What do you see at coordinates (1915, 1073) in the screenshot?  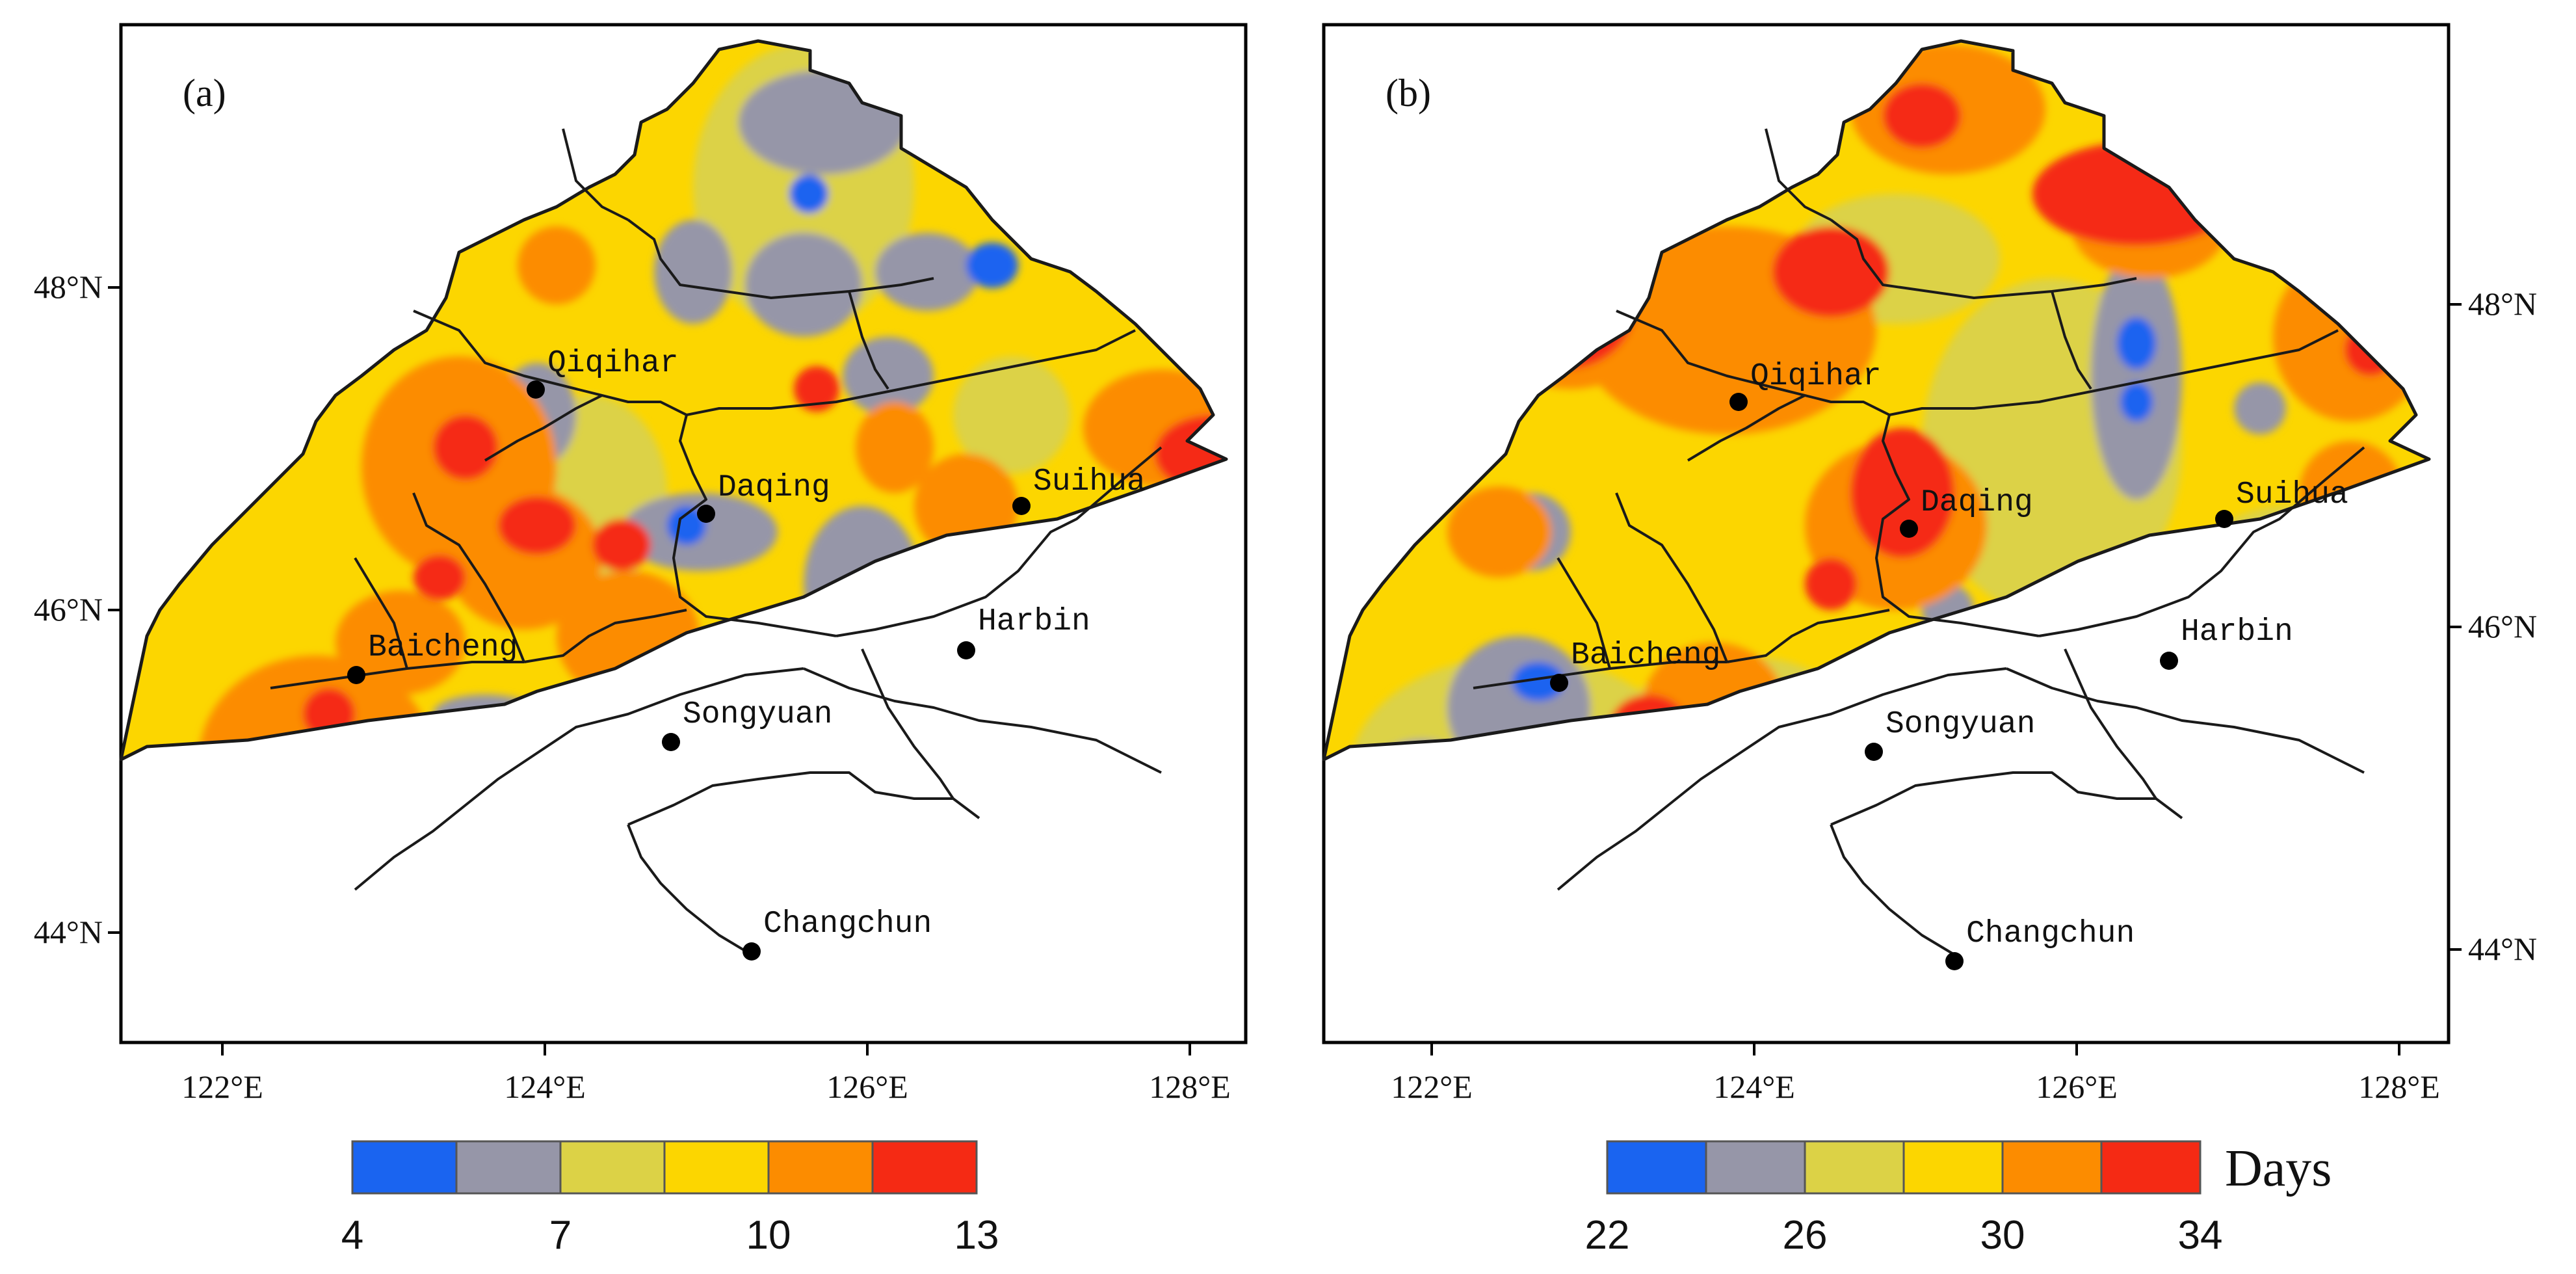 I see `panel-b-x-axis: 122°E 124°E 126°E 128°E` at bounding box center [1915, 1073].